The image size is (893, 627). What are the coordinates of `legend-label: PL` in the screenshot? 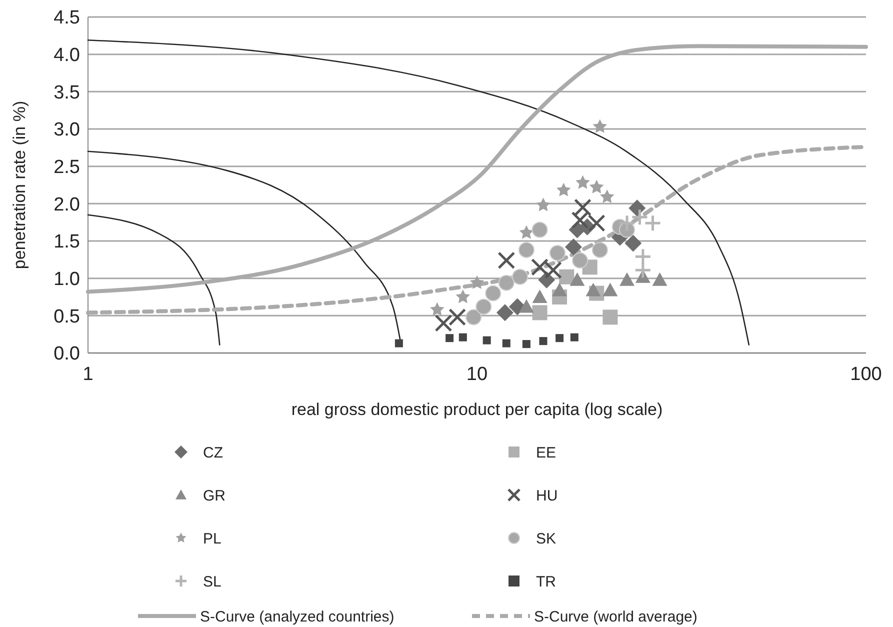 It's located at (212, 539).